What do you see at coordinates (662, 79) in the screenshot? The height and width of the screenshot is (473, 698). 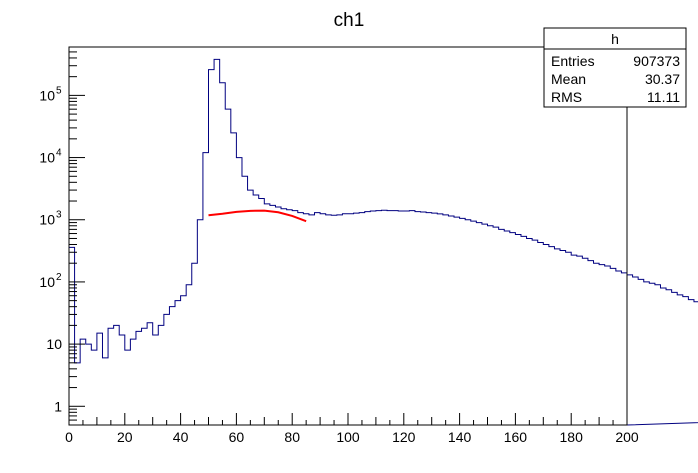 I see `stats-value-mean: 30.37` at bounding box center [662, 79].